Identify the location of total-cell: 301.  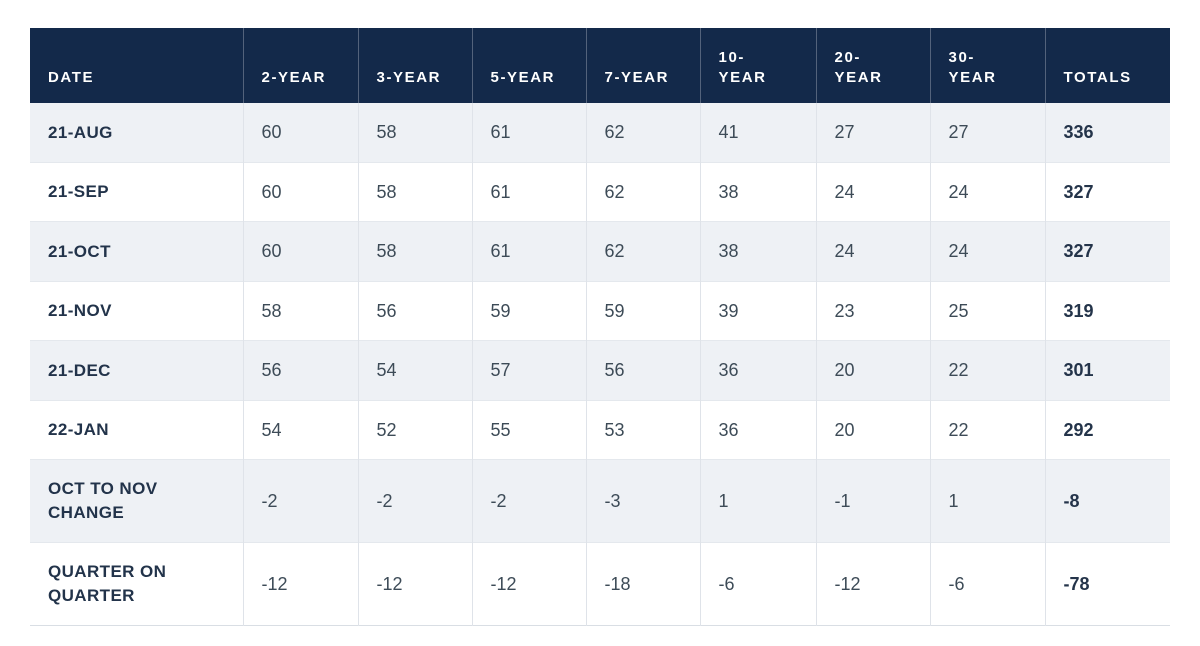
(1107, 370).